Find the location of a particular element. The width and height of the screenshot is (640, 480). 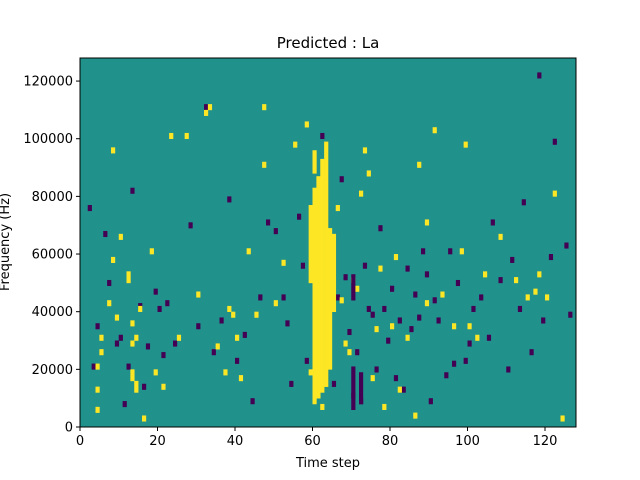

y-tick-label: 120000 is located at coordinates (48, 82).